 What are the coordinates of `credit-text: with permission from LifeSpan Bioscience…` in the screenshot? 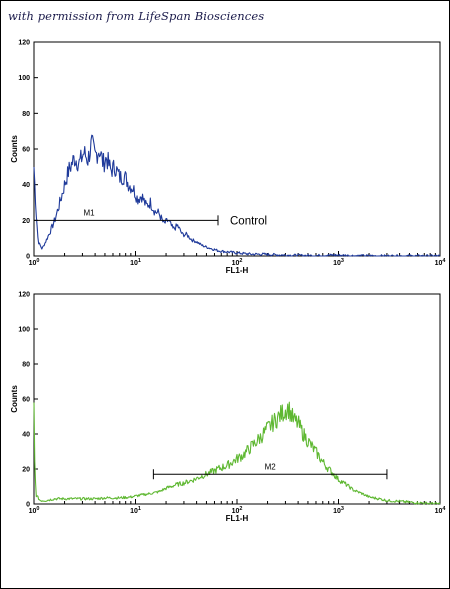 It's located at (136, 16).